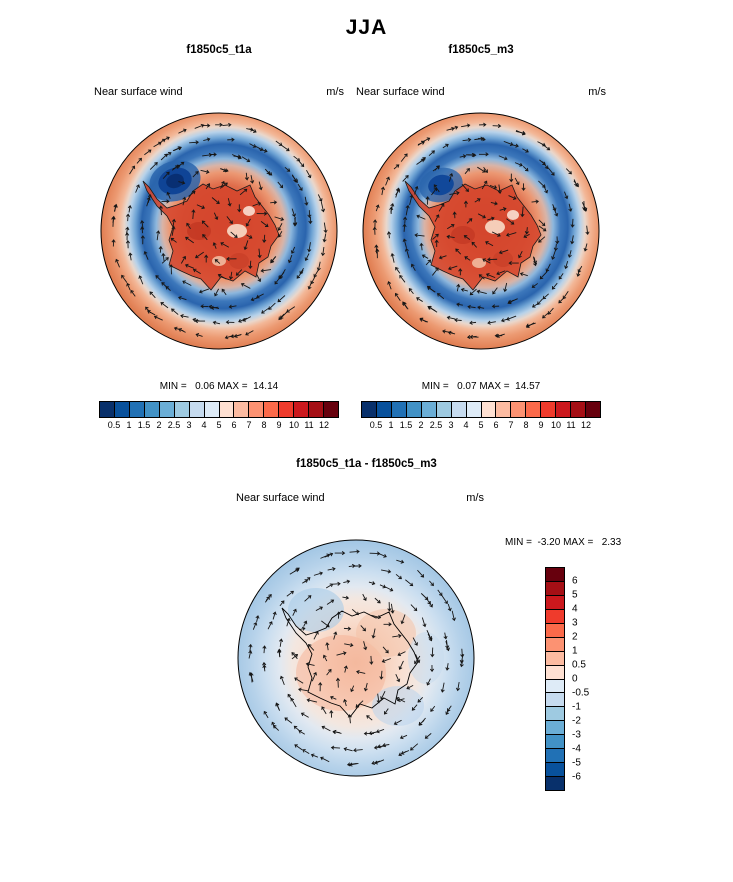 The width and height of the screenshot is (733, 882). I want to click on colorbar-tick: -1, so click(576, 707).